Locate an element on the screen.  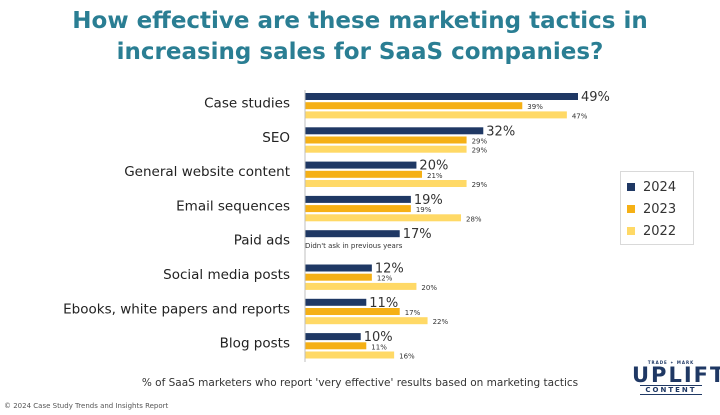
value-label-2023-seo: 29% is located at coordinates (480, 142).